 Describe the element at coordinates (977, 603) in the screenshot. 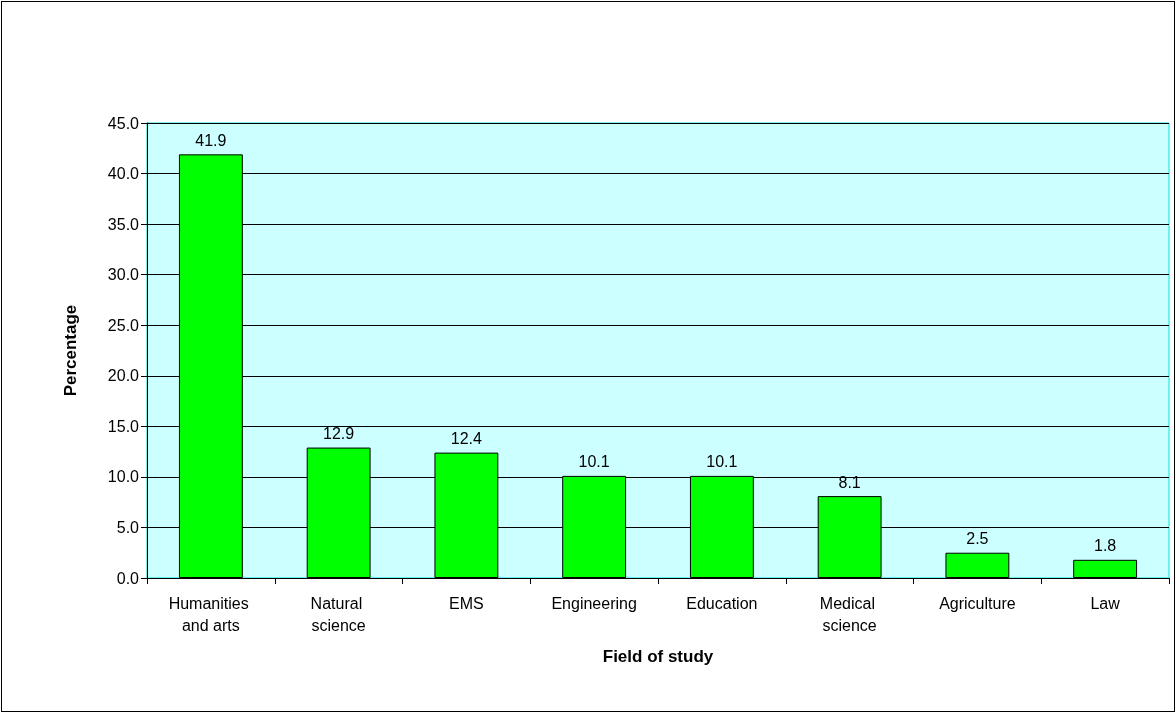

I see `x-tick-label: Agriculture` at that location.